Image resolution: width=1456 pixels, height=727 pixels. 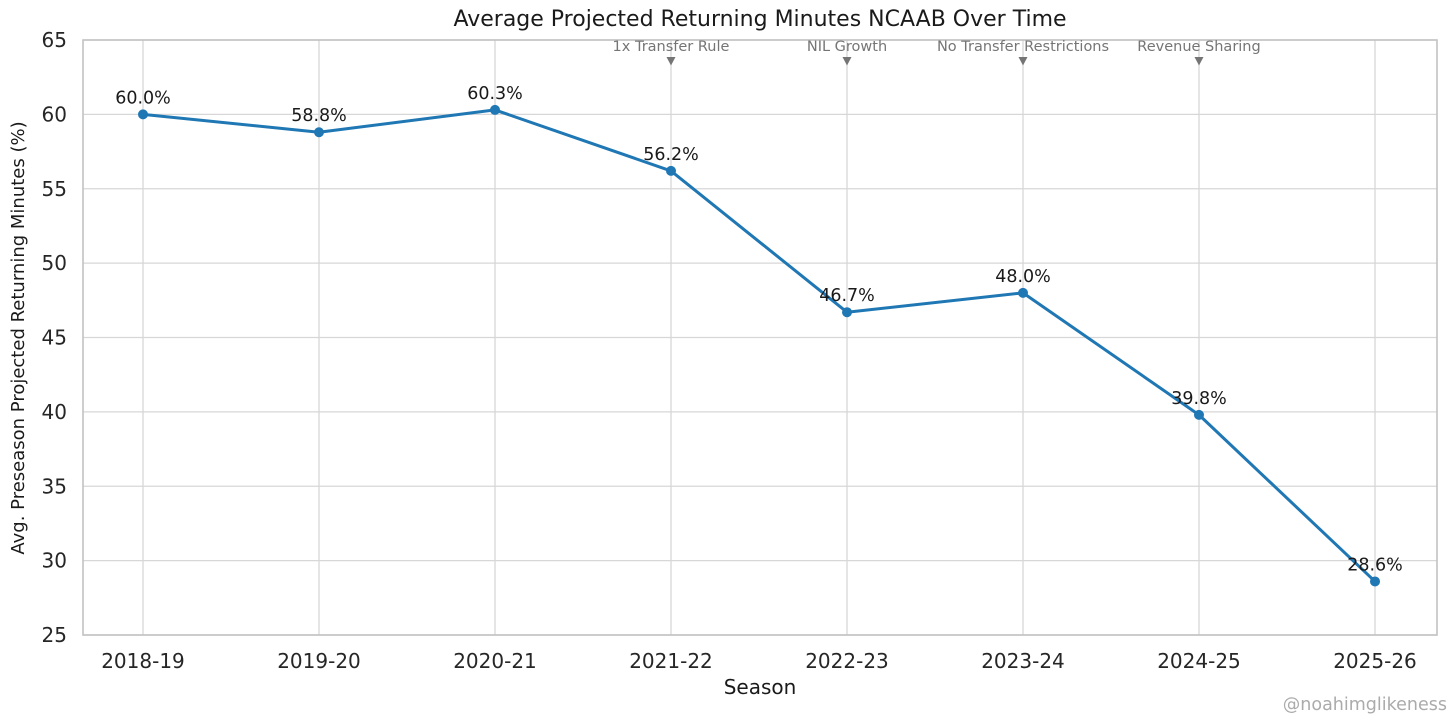 What do you see at coordinates (1023, 277) in the screenshot?
I see `data-point-label: 48.0%` at bounding box center [1023, 277].